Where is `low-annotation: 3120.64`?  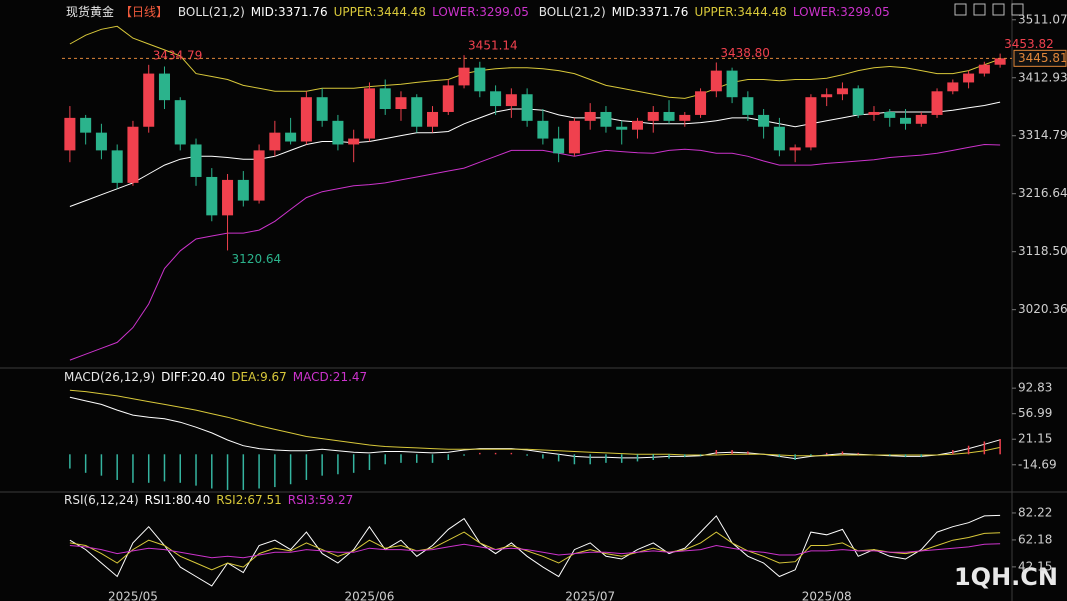 low-annotation: 3120.64 is located at coordinates (257, 259).